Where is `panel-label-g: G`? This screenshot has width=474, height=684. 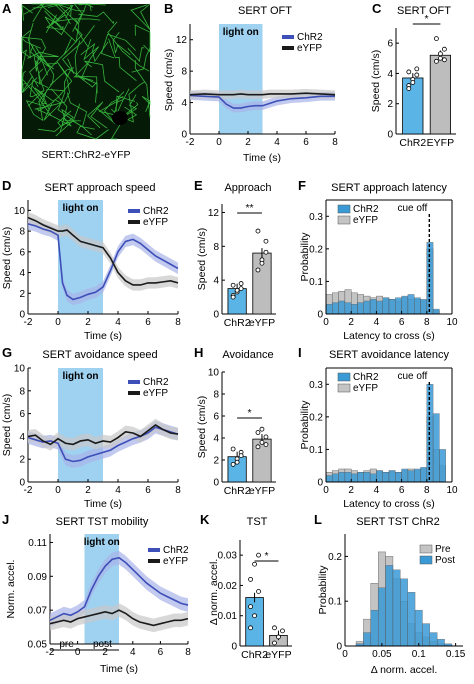
panel-label-g: G is located at coordinates (7, 352).